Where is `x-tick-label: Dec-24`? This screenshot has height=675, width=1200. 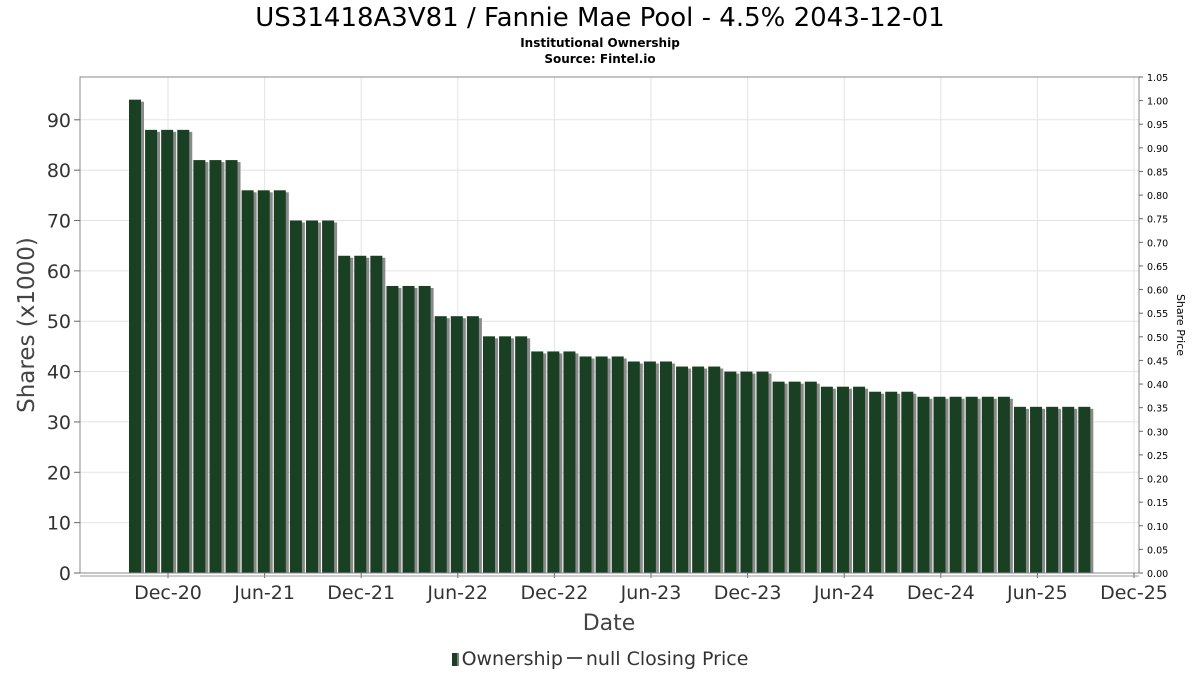
x-tick-label: Dec-24 is located at coordinates (941, 593).